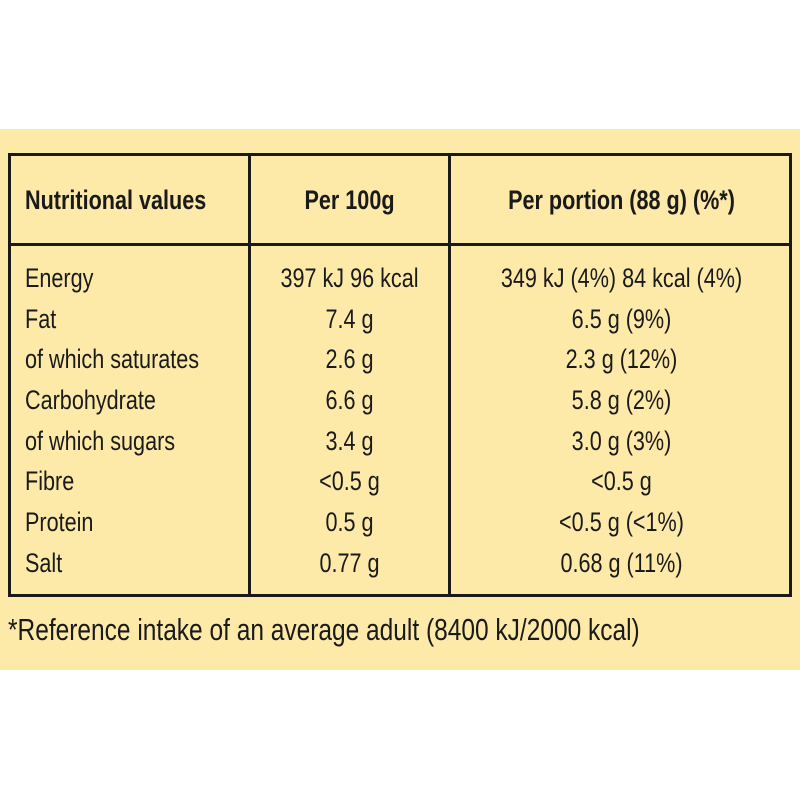  What do you see at coordinates (349, 318) in the screenshot?
I see `per-100g-value: 7.4 g` at bounding box center [349, 318].